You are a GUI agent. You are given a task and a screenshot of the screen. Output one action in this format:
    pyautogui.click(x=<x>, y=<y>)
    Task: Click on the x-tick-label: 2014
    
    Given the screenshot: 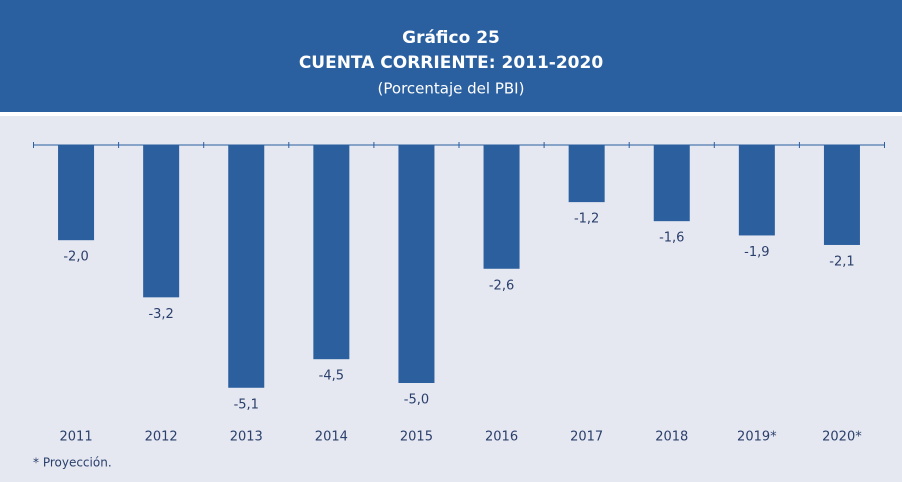 What is the action you would take?
    pyautogui.click(x=331, y=437)
    